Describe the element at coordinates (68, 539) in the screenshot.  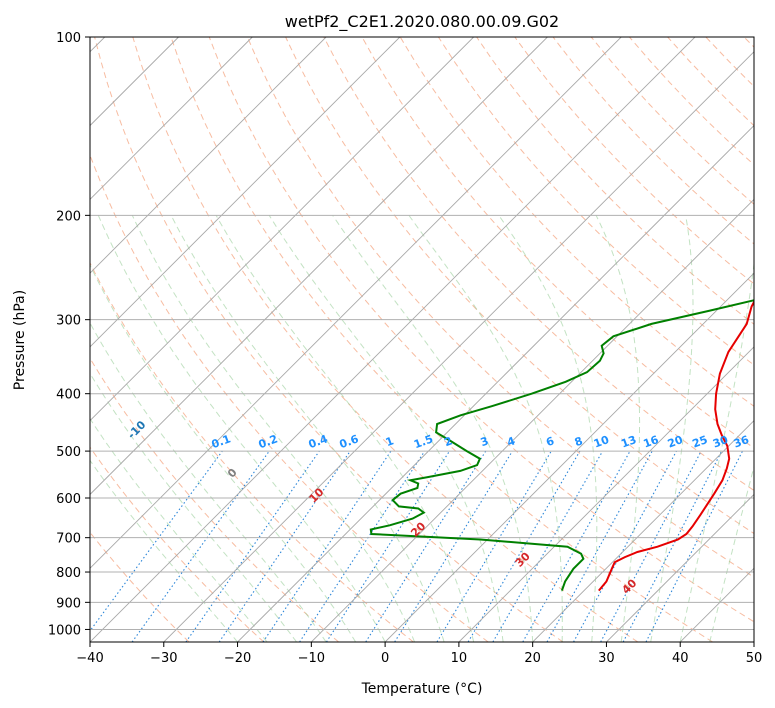
I see `y-tick-label: 700` at that location.